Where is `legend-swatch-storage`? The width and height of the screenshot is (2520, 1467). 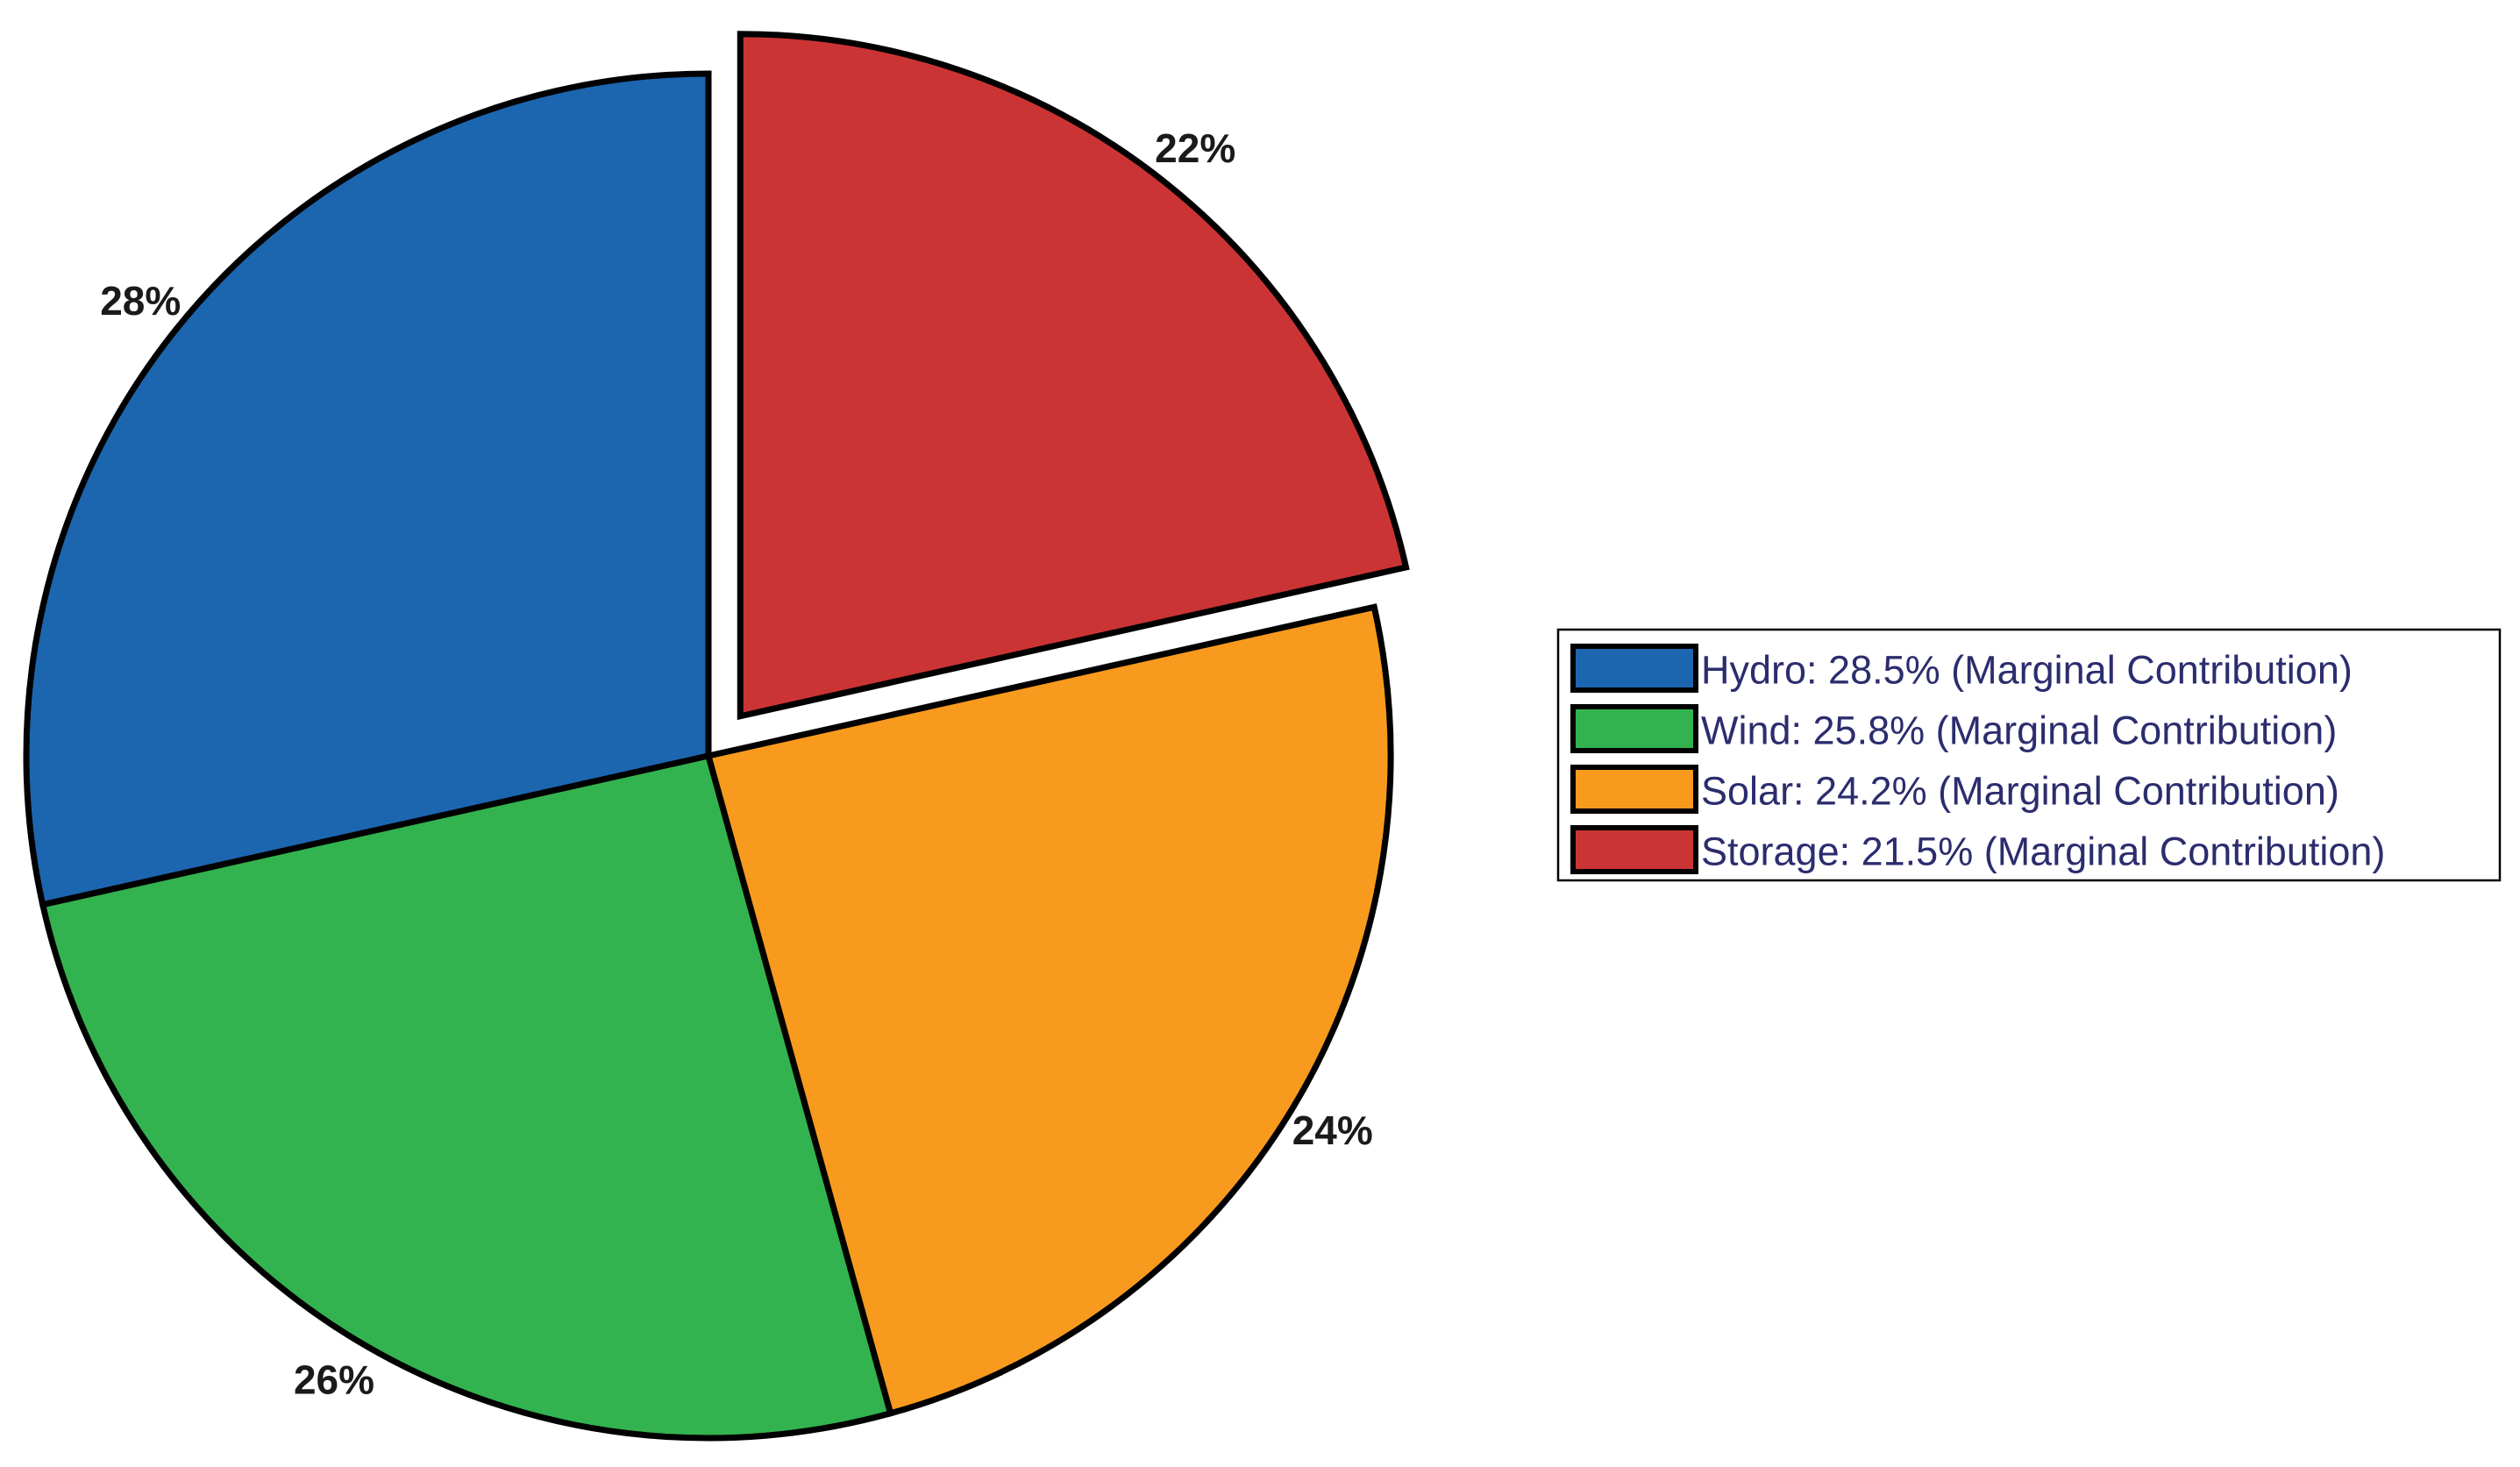 legend-swatch-storage is located at coordinates (1634, 849).